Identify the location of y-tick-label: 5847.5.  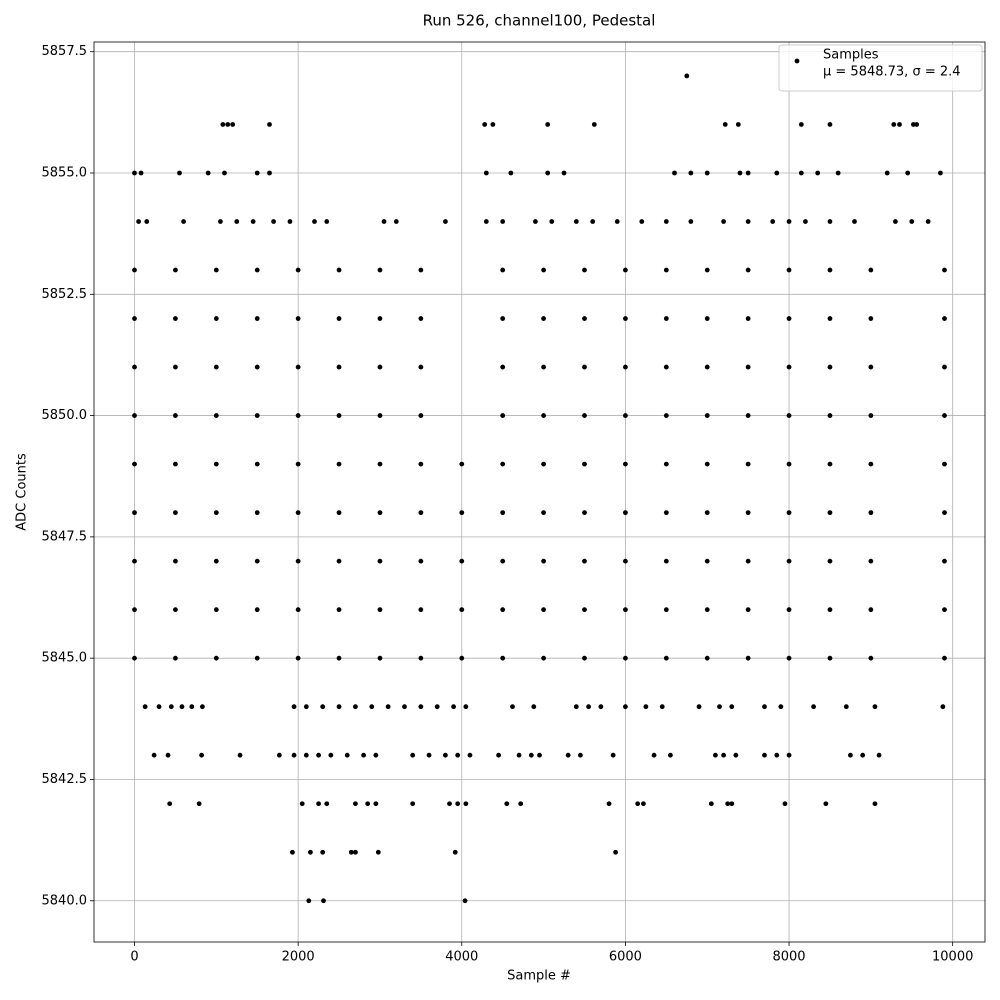
(65, 536).